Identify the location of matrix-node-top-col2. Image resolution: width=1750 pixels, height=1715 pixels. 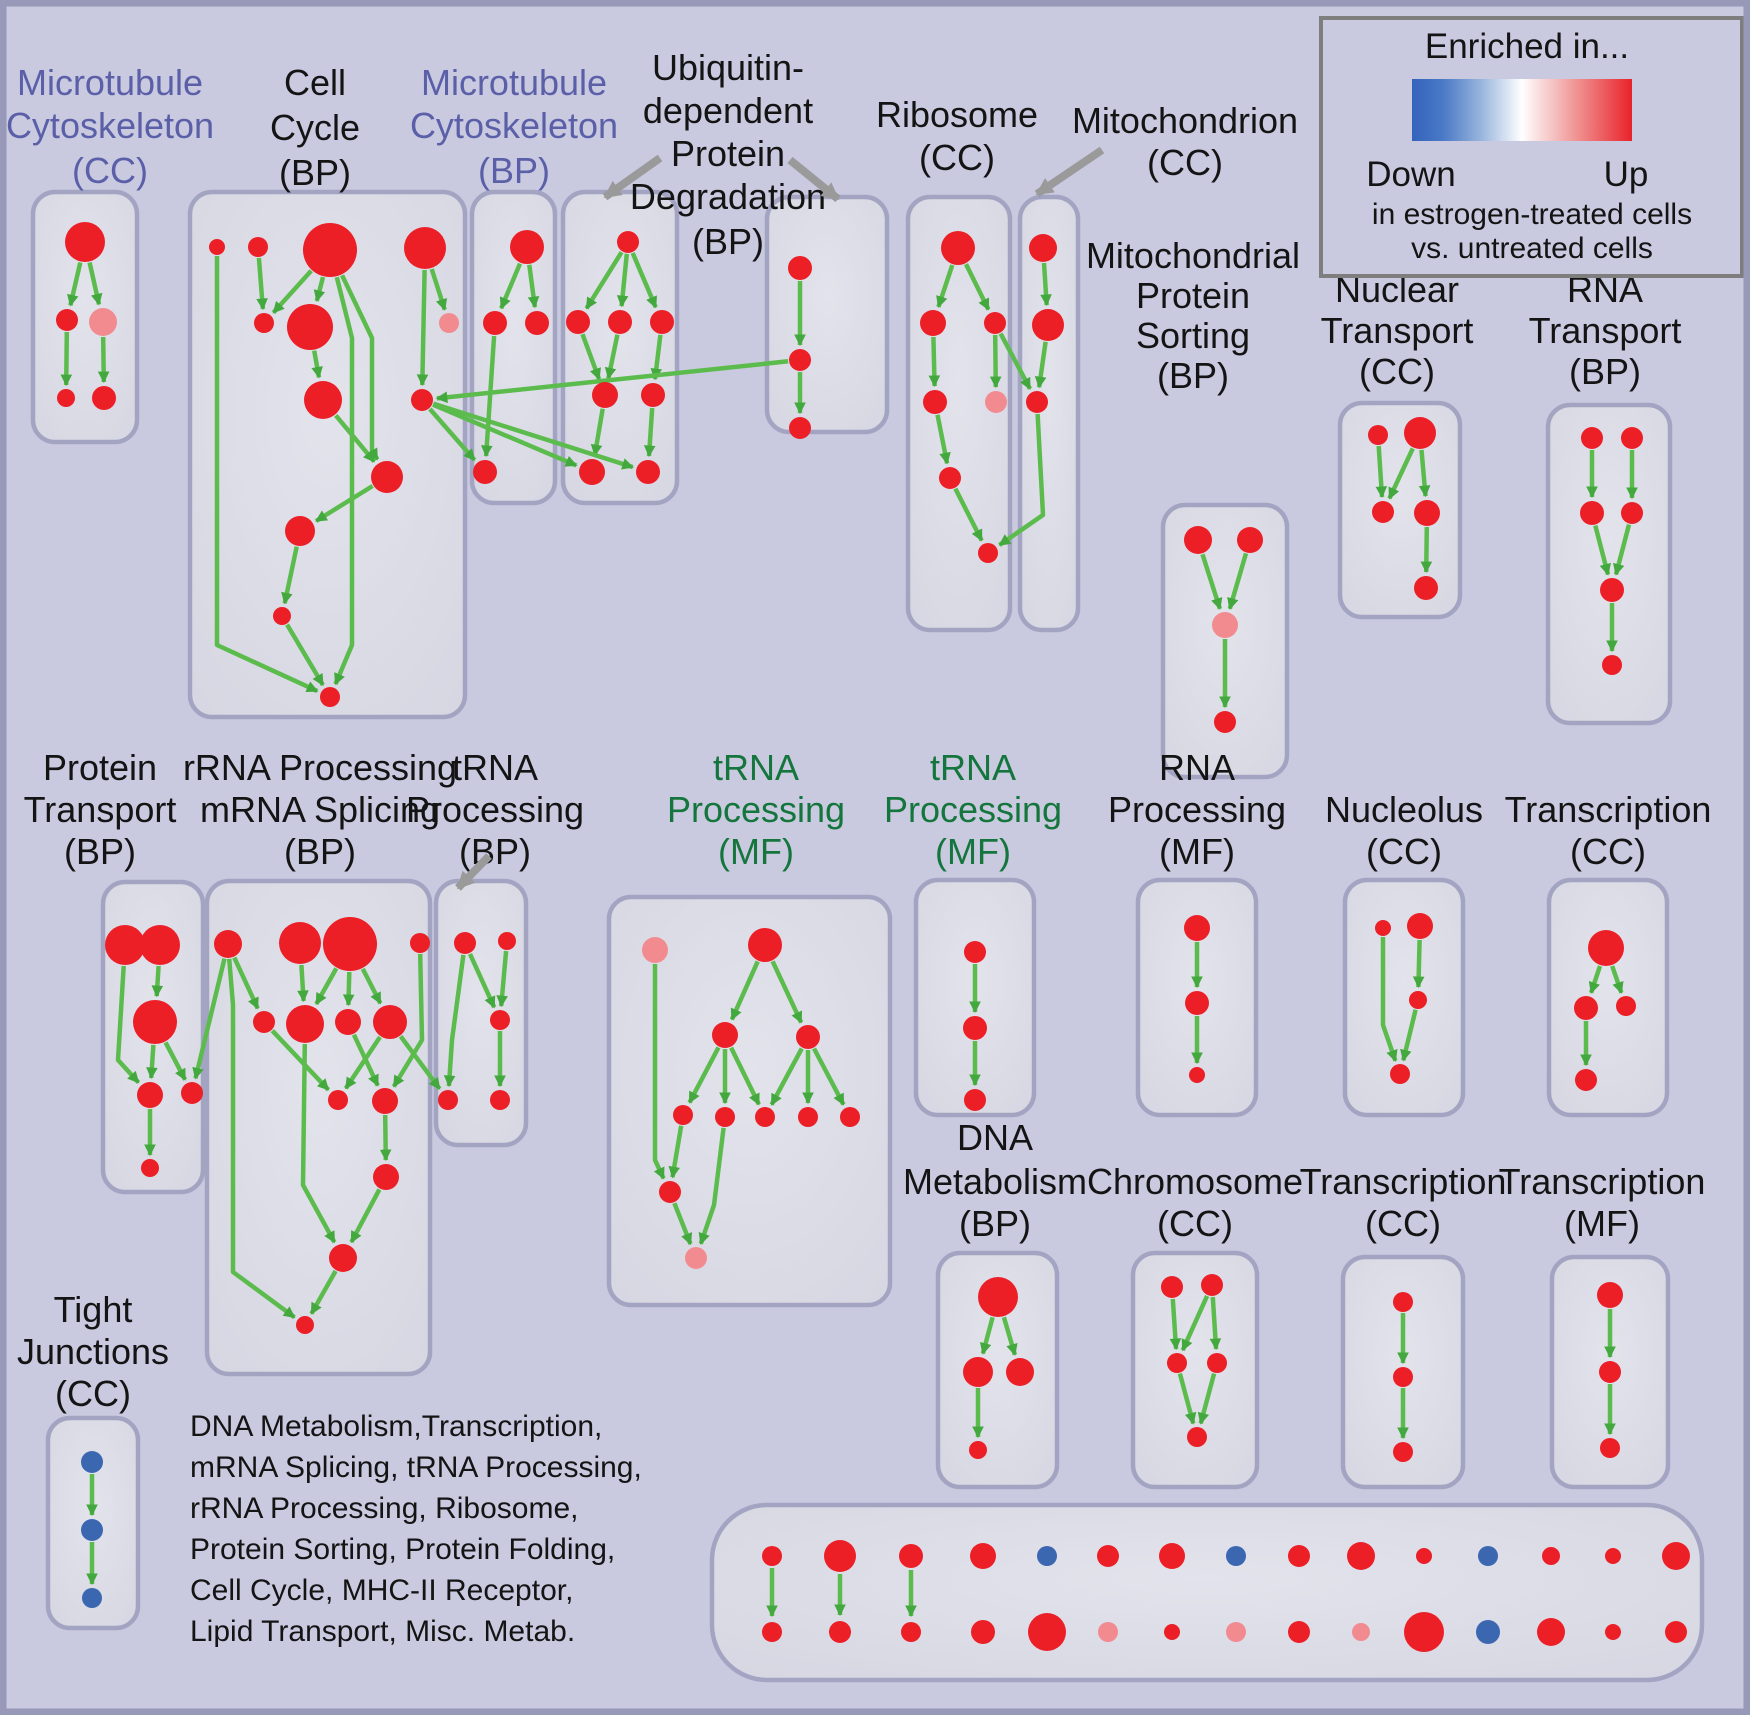
(840, 1556).